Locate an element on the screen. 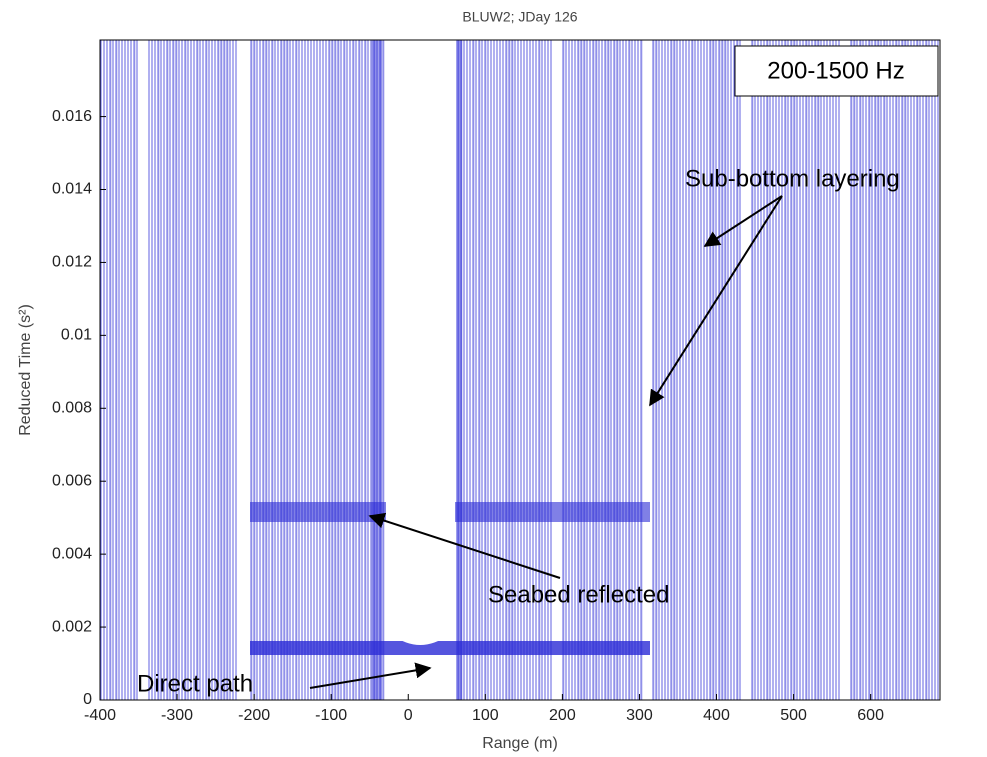 Image resolution: width=987 pixels, height=757 pixels. x-tick-label: 400 is located at coordinates (716, 715).